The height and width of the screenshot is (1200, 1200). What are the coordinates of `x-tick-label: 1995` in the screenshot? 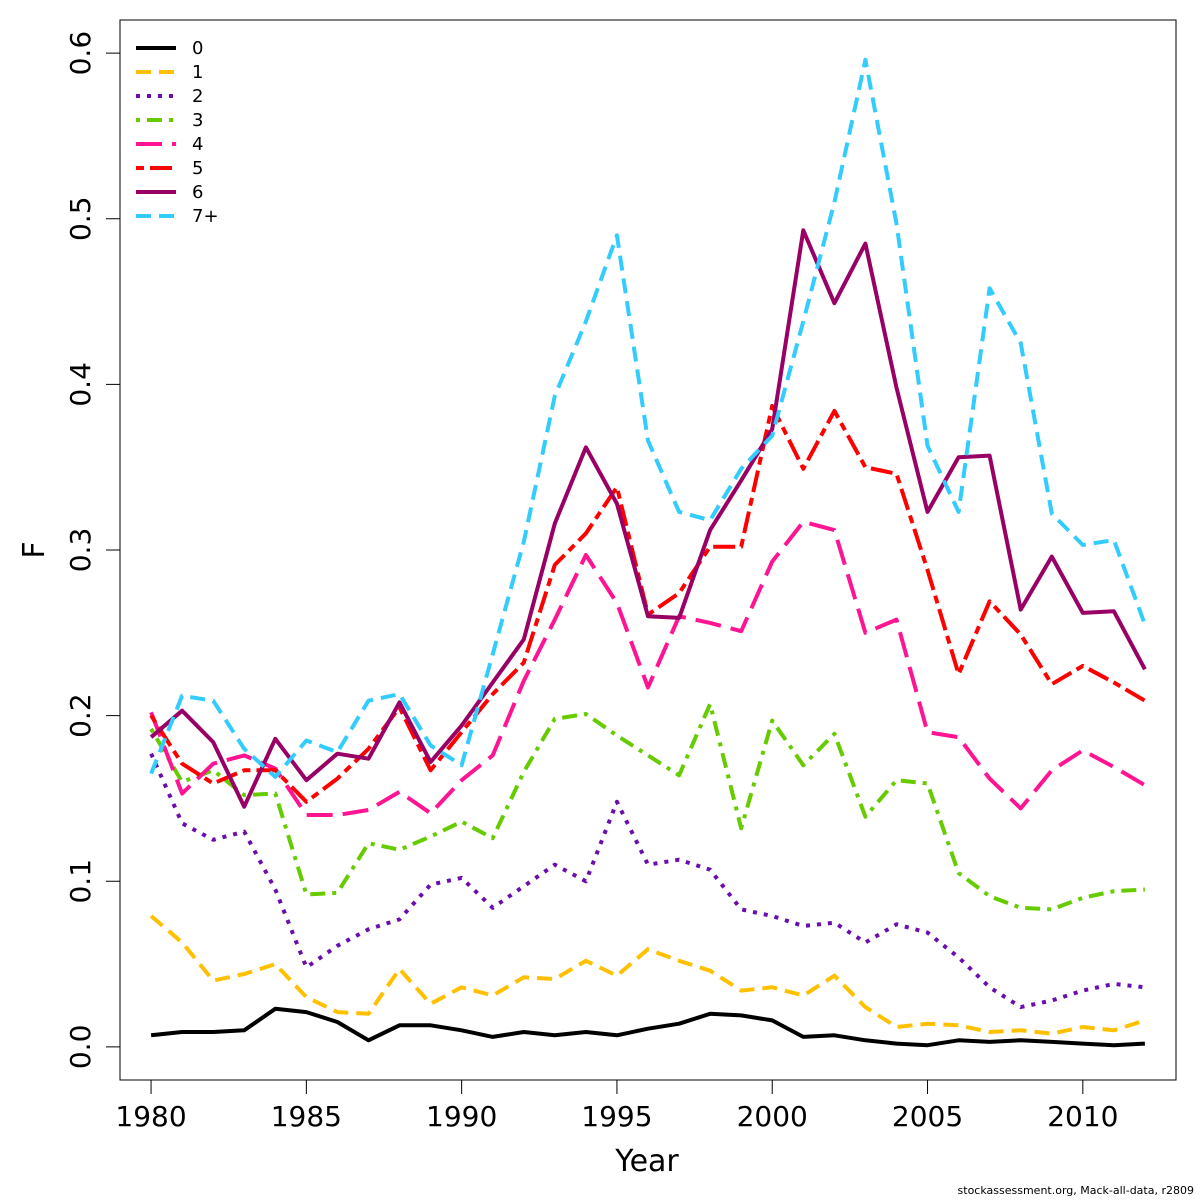 It's located at (616, 1116).